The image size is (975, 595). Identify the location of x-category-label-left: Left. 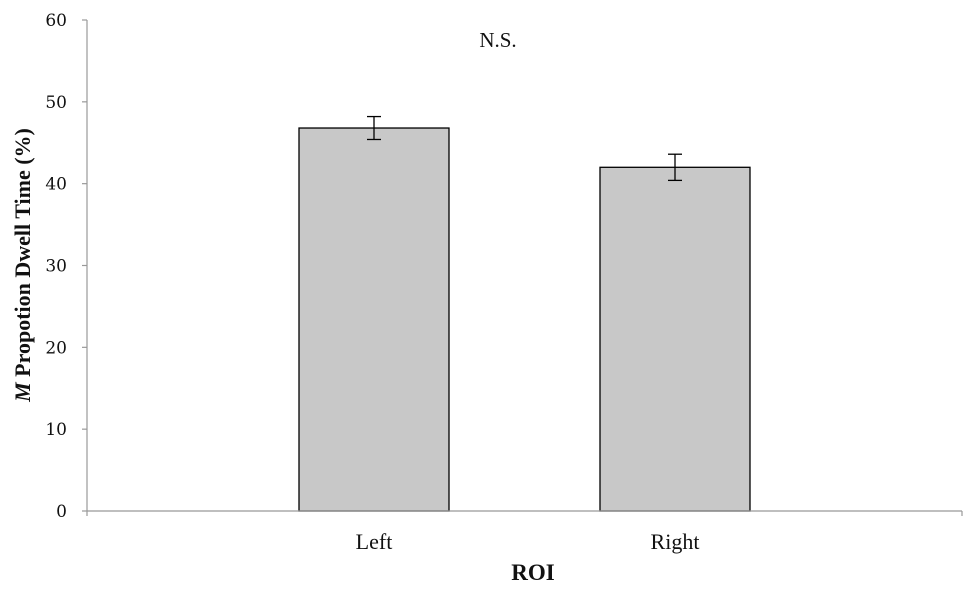
(374, 541).